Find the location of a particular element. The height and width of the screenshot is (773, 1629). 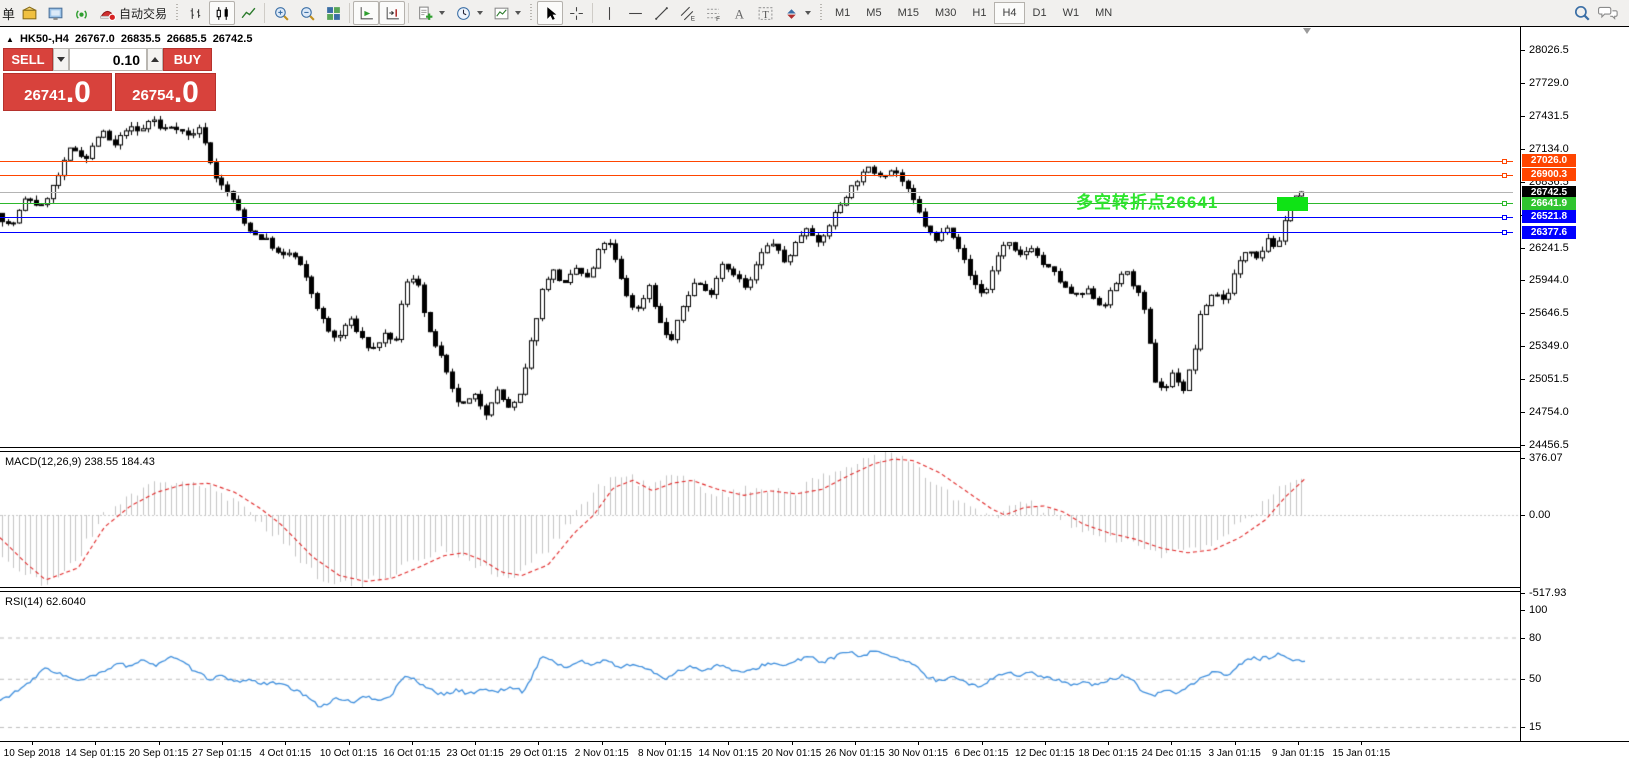

crosshair-icon is located at coordinates (576, 13).